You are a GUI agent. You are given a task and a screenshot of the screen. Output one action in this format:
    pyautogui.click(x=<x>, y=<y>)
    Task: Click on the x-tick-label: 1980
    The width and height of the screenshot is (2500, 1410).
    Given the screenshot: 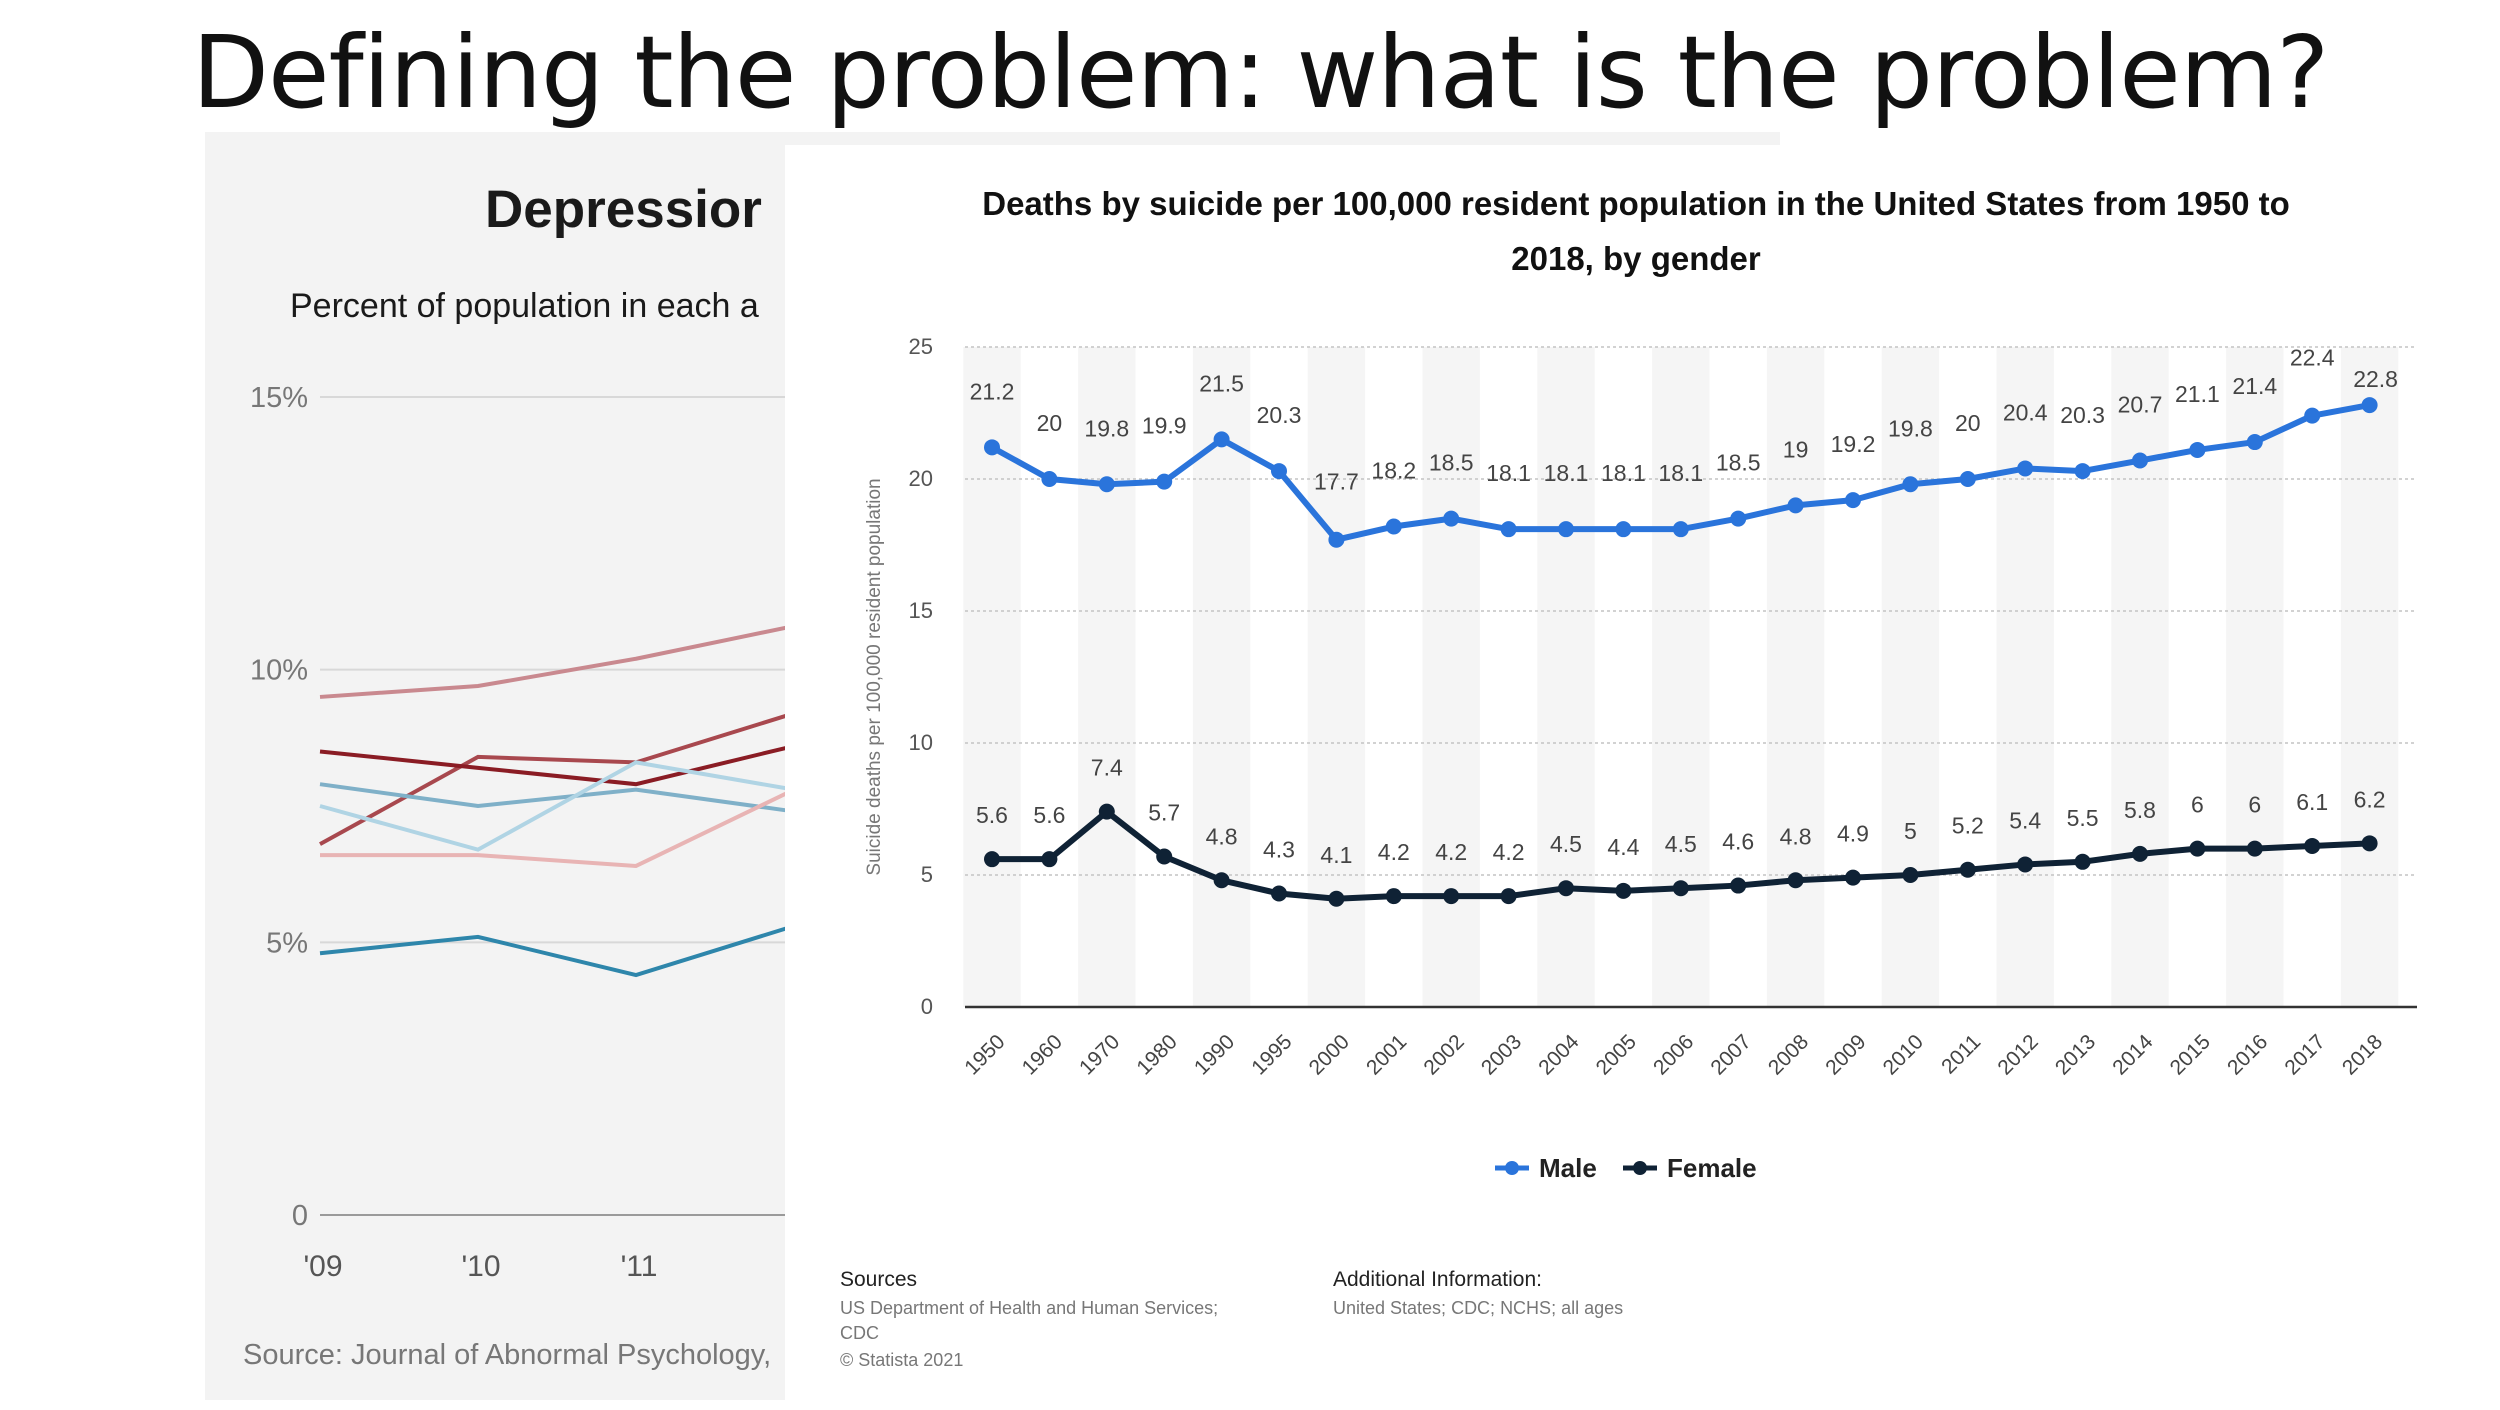 What is the action you would take?
    pyautogui.click(x=1156, y=1054)
    